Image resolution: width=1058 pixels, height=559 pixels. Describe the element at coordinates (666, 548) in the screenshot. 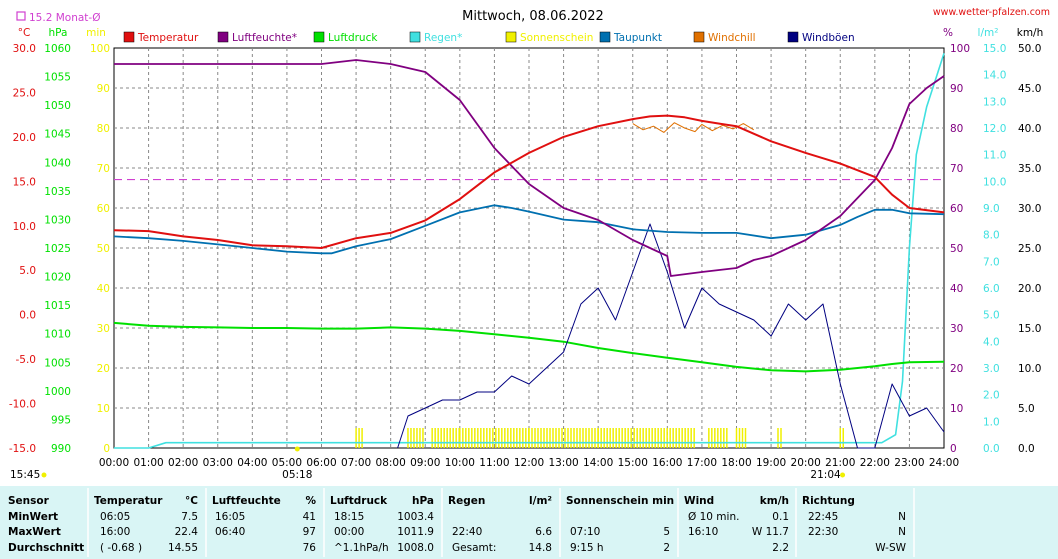

I see `stats-cell: 2` at that location.